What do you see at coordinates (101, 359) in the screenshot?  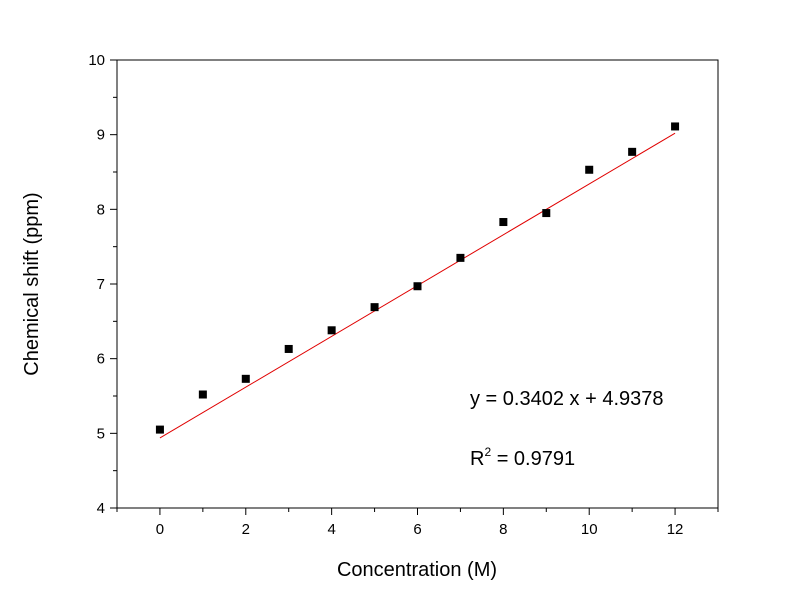 I see `y-tick-label: 6` at bounding box center [101, 359].